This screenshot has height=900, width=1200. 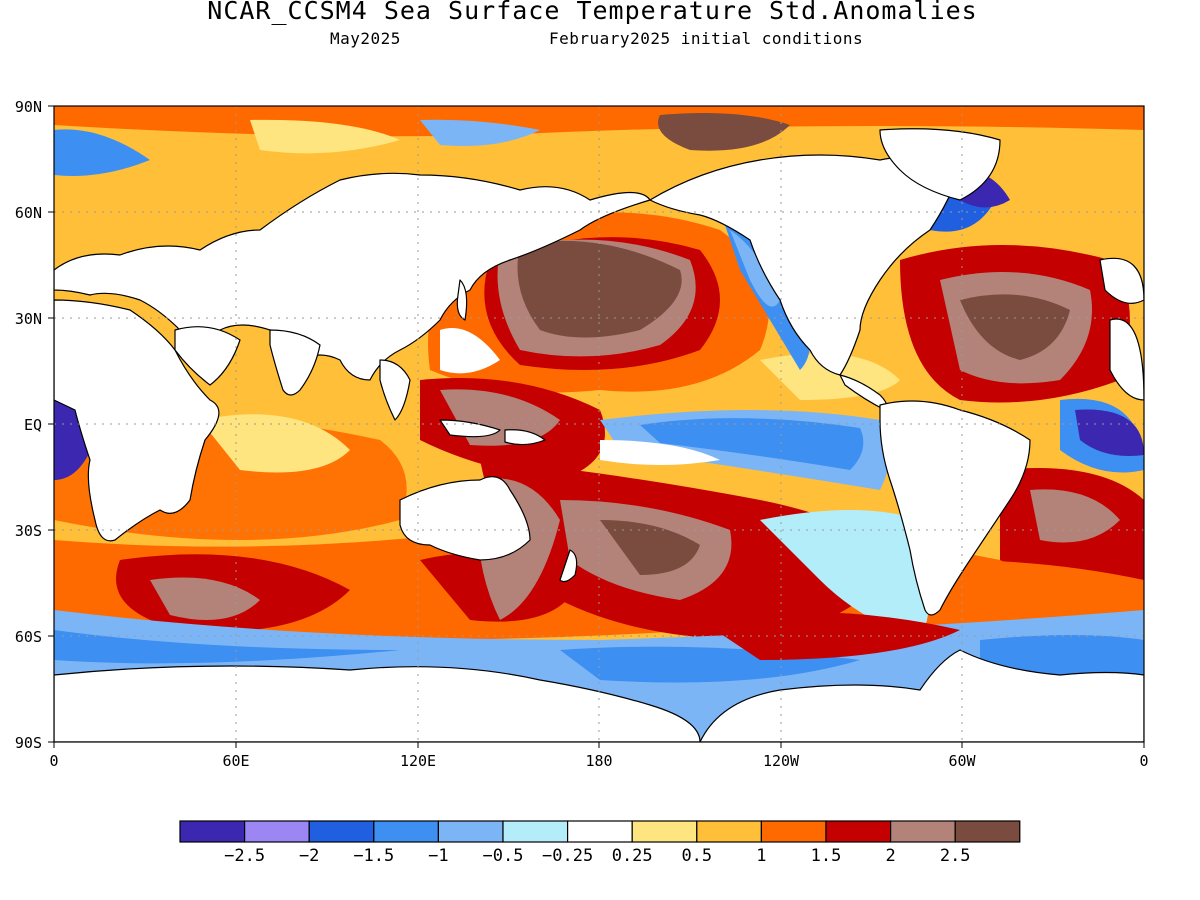 I want to click on colorbar-level-label: −1, so click(x=438, y=856).